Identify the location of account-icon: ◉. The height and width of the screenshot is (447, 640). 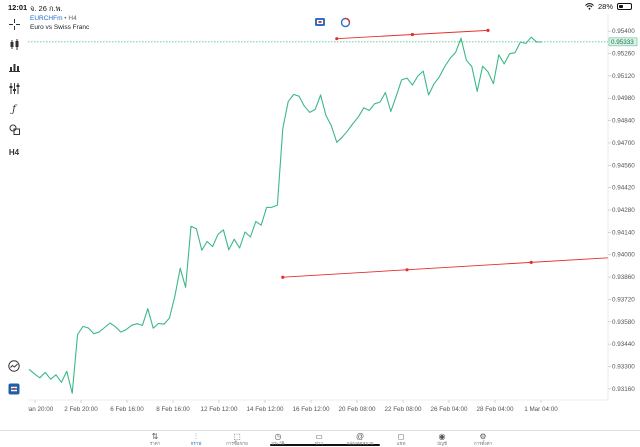
(442, 436).